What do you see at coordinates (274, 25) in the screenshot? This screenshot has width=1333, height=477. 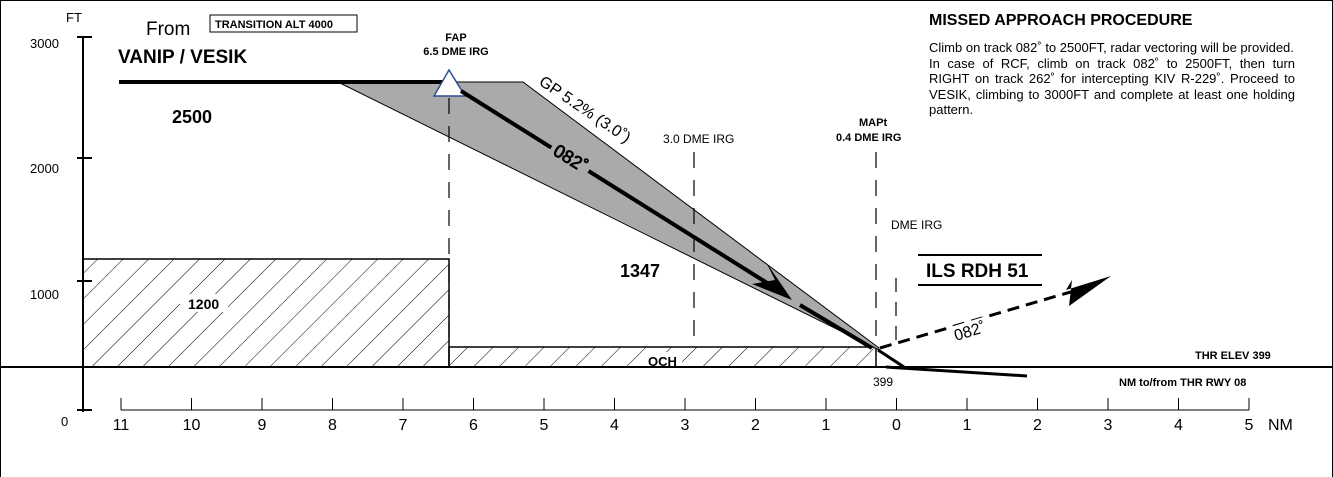 I see `transition-alt: TRANSITION ALT 4000` at bounding box center [274, 25].